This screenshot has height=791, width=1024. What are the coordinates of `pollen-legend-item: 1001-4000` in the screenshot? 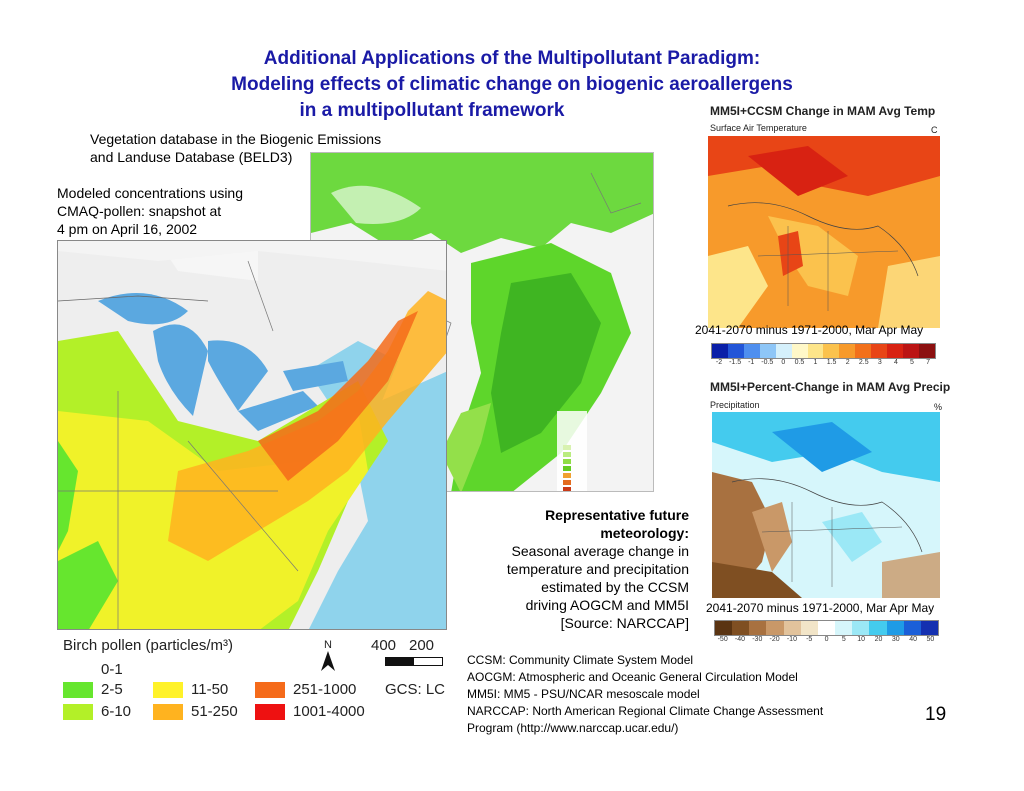 It's located at (310, 711).